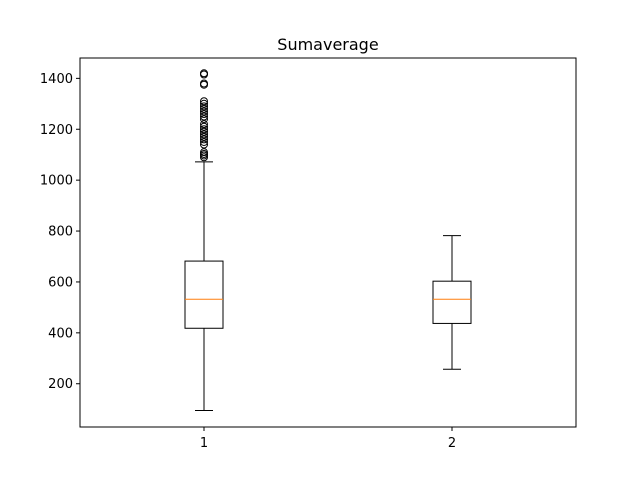 The height and width of the screenshot is (480, 640). I want to click on y-tick-label: 1000, so click(56, 181).